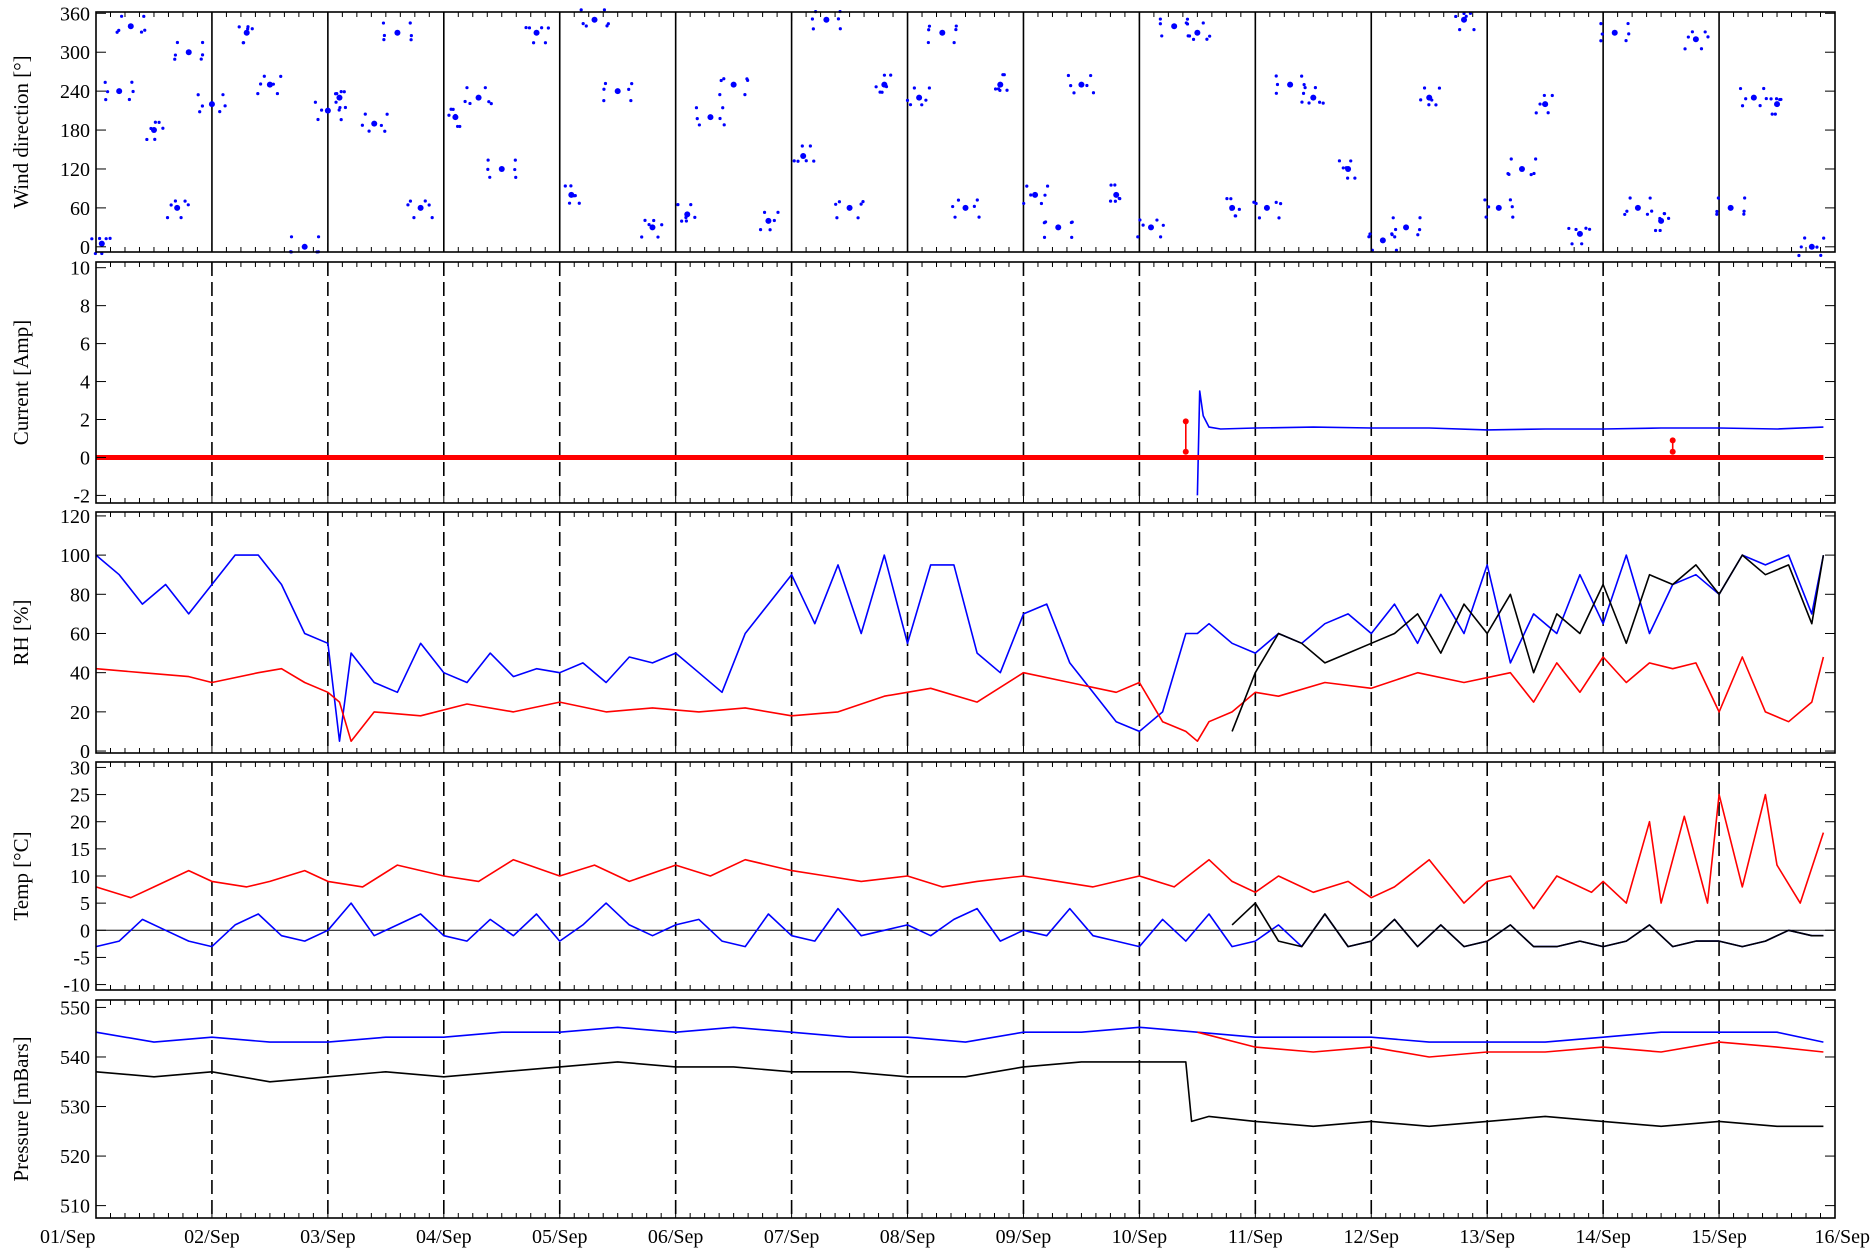 The image size is (1875, 1250). What do you see at coordinates (80, 595) in the screenshot?
I see `y-tick-label: 80` at bounding box center [80, 595].